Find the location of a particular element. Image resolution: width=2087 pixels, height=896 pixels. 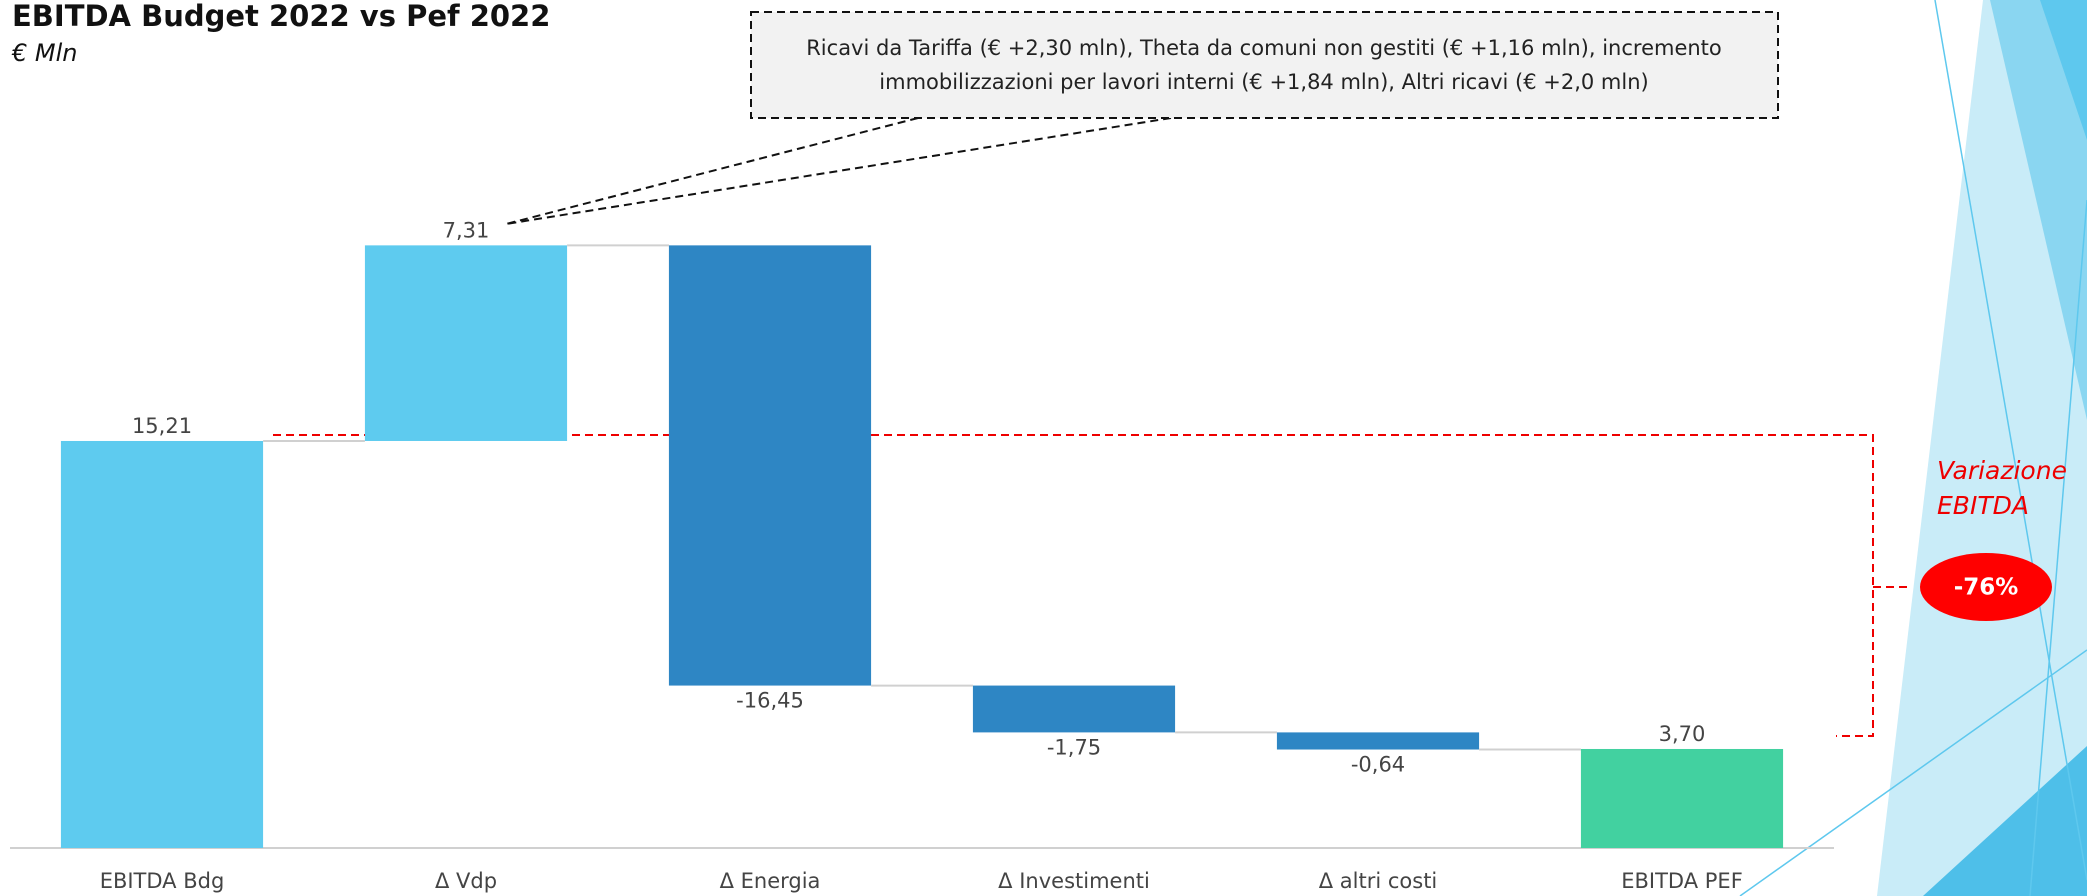

variation-label: EBITDA is located at coordinates (1983, 505).